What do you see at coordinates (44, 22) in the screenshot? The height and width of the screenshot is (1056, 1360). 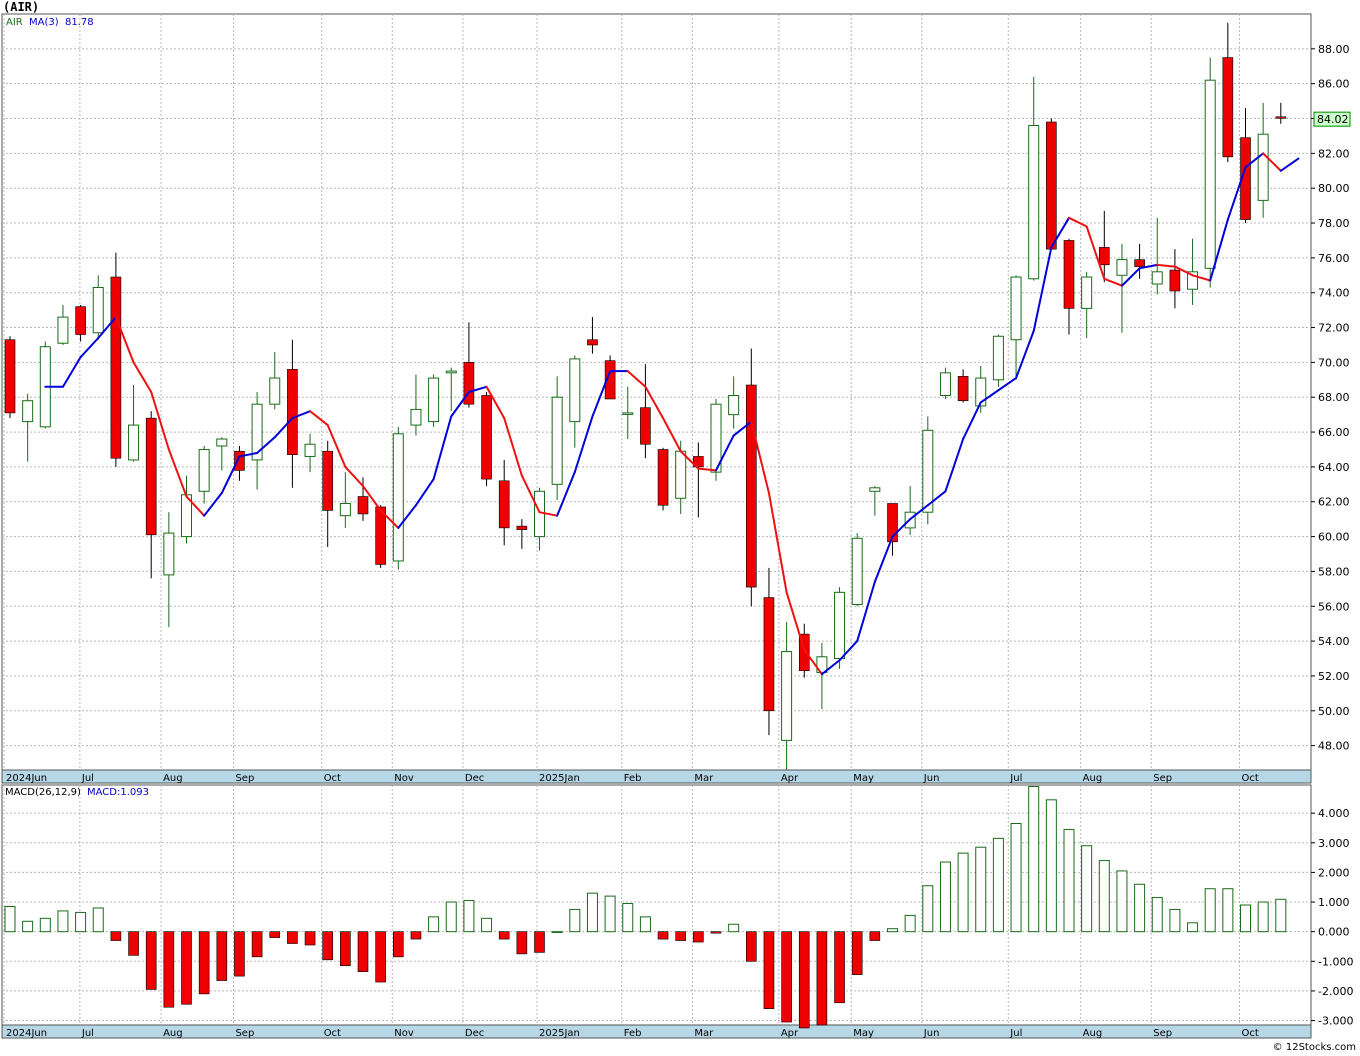 I see `legend-ma-label: MA(3)` at bounding box center [44, 22].